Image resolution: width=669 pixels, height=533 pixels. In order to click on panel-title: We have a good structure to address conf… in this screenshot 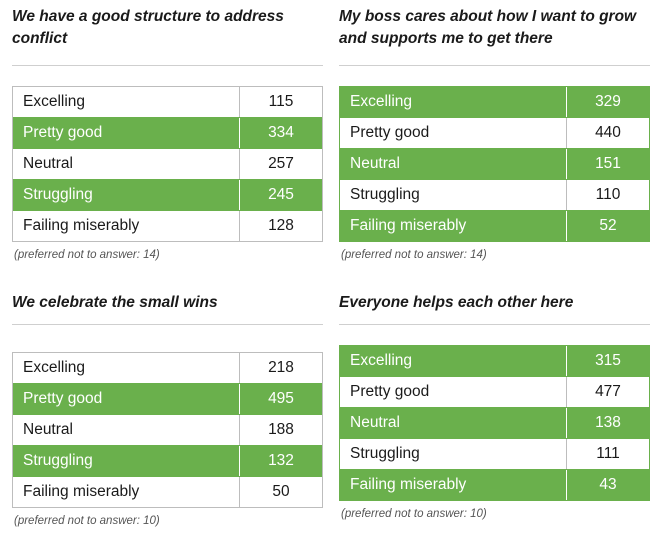, I will do `click(148, 27)`.